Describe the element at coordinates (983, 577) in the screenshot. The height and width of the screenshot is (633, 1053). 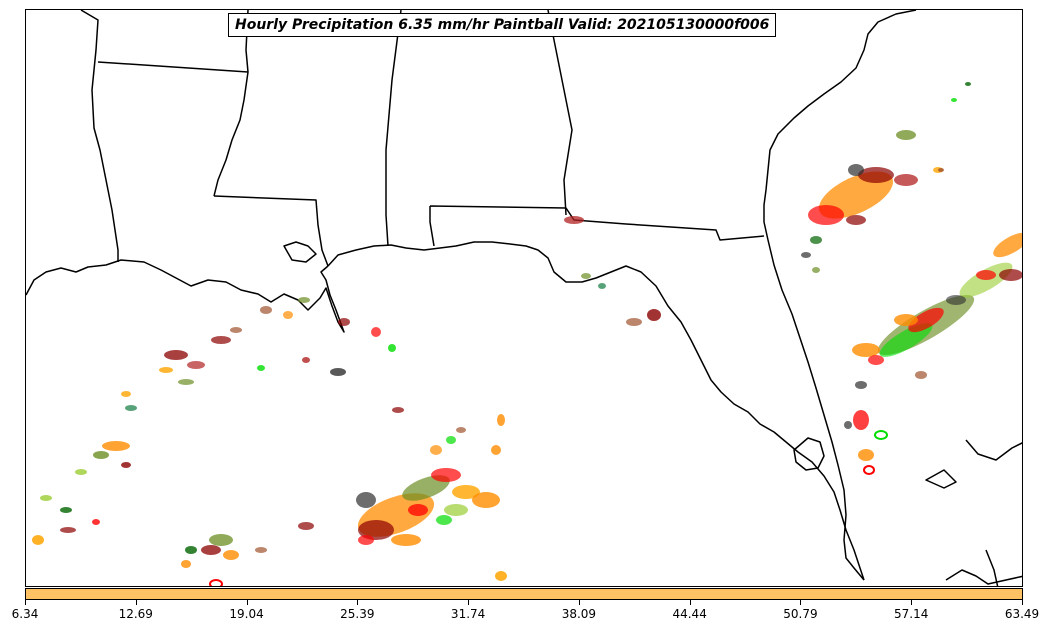
I see `cuba-edge` at that location.